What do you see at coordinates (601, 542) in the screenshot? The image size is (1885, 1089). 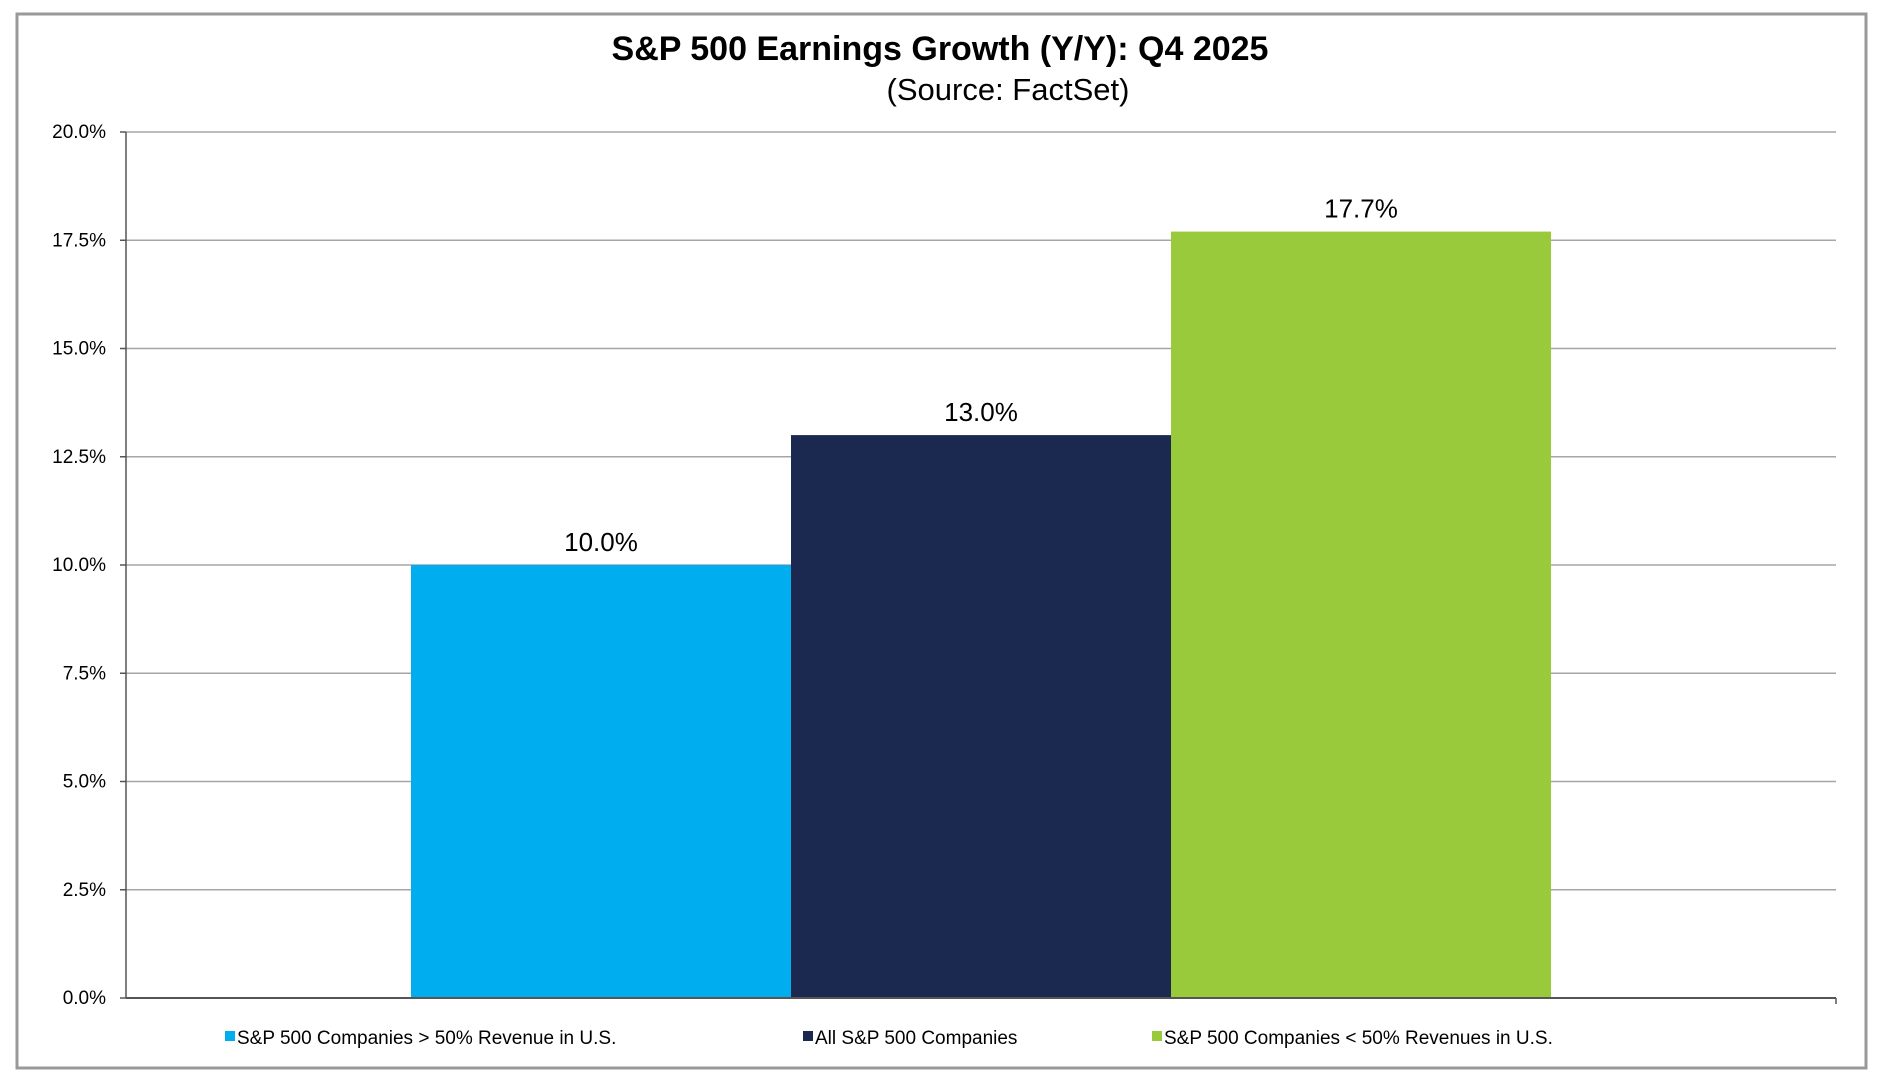 I see `bar-data-label: 10.0%` at bounding box center [601, 542].